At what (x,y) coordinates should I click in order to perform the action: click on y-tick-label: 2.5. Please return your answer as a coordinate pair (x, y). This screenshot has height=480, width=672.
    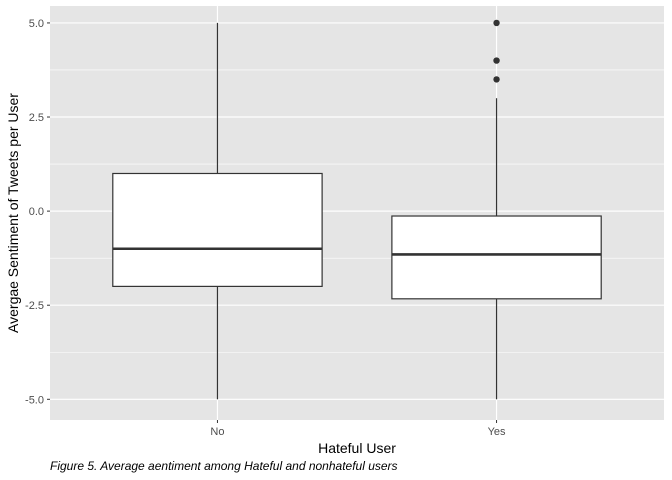
    Looking at the image, I should click on (36, 118).